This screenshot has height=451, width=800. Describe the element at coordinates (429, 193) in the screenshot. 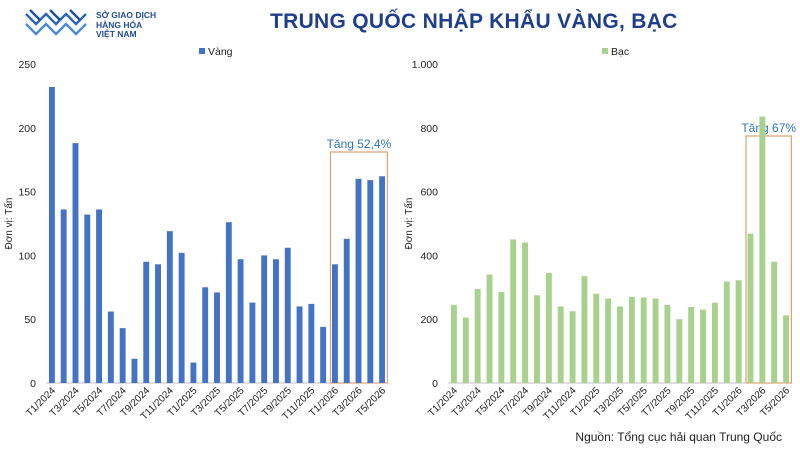

I see `silver-y-tick-label: 600` at that location.